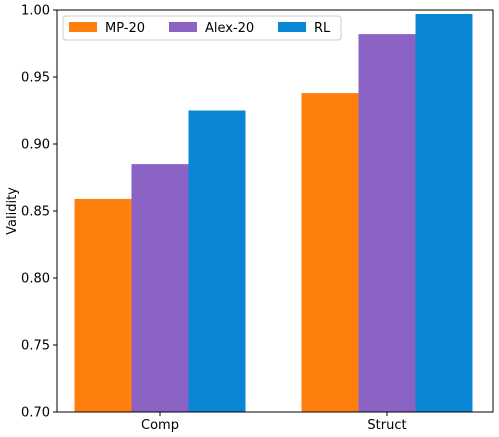 Image resolution: width=499 pixels, height=437 pixels. Describe the element at coordinates (35, 145) in the screenshot. I see `y-tick-label: 0.90` at that location.